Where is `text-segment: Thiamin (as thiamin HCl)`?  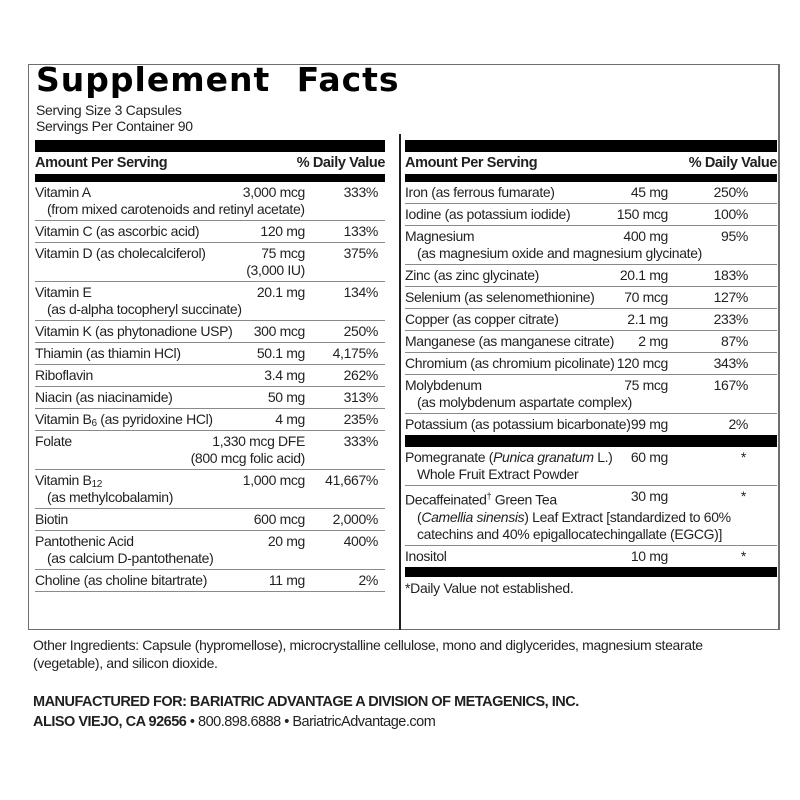
text-segment: Thiamin (as thiamin HCl) is located at coordinates (108, 353).